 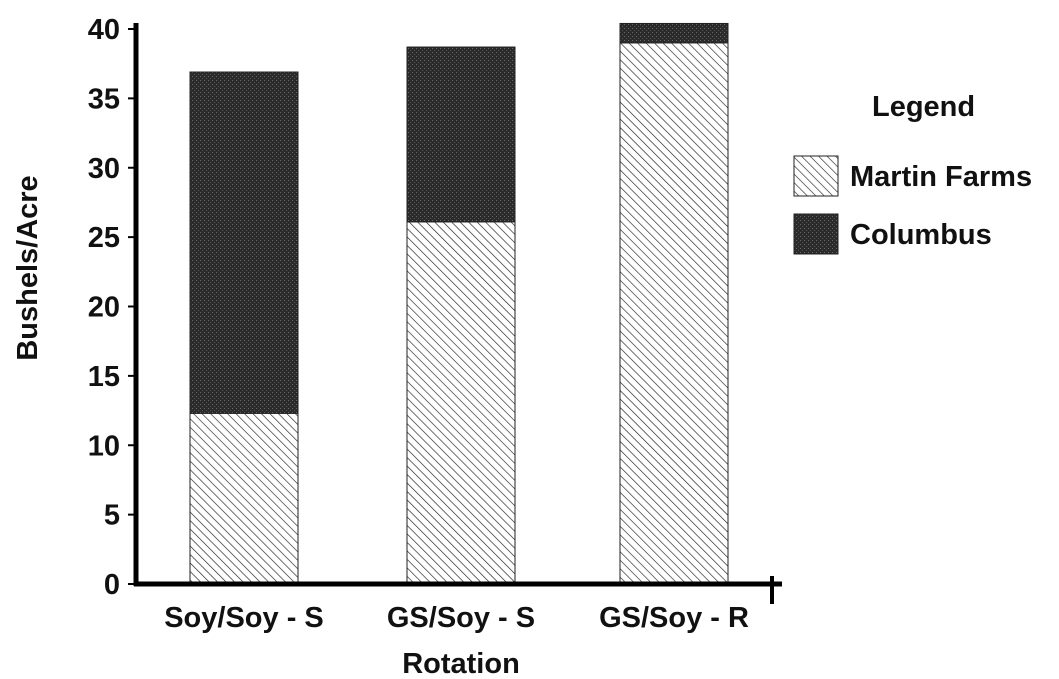 I want to click on x-tick-label: GS/Soy - S, so click(x=461, y=618).